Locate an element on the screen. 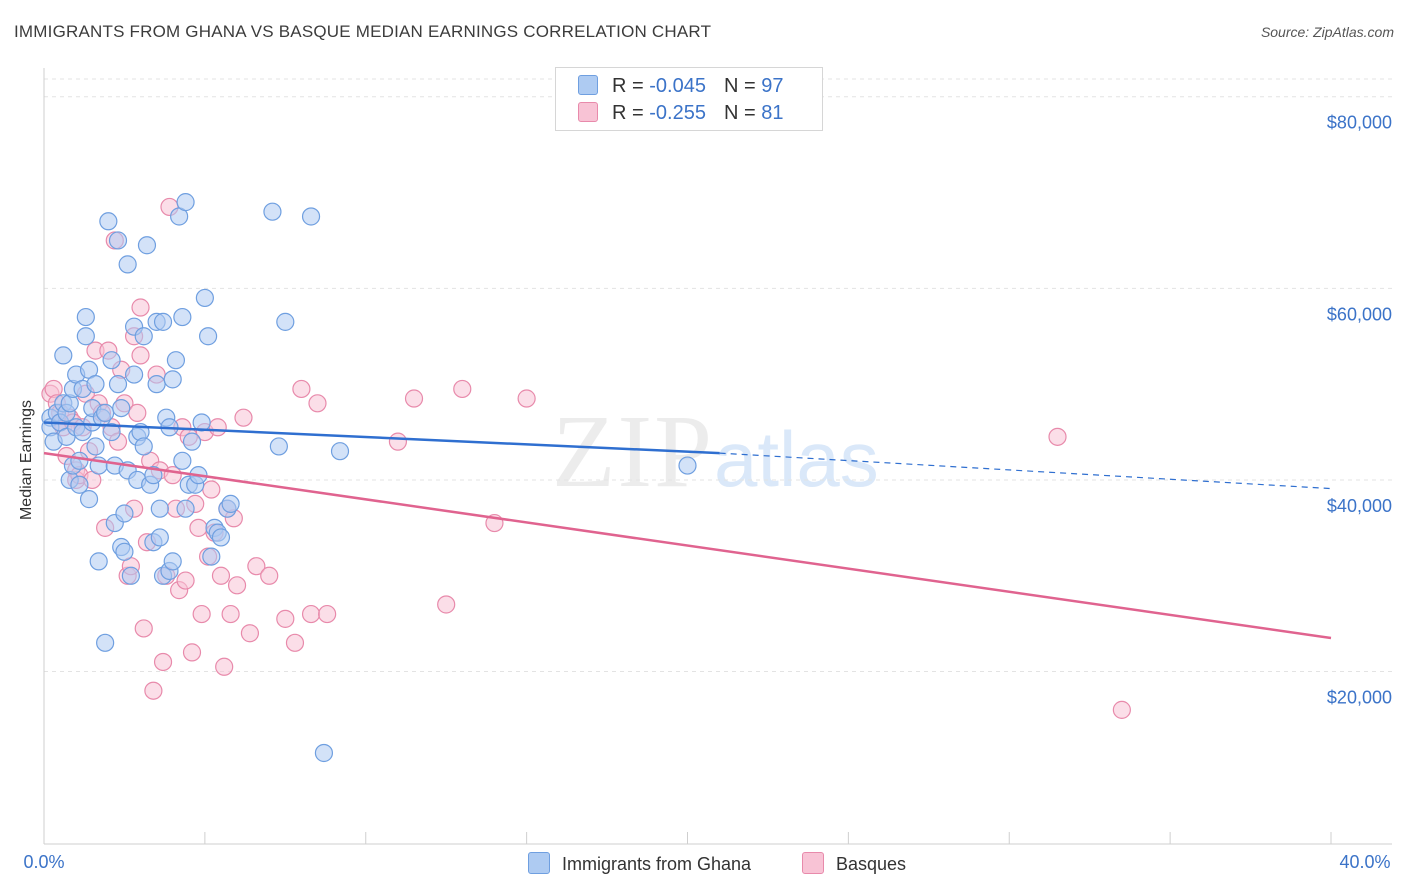 This screenshot has height=892, width=1406. legend-row-ghana: R = -0.045 N = 97 is located at coordinates (680, 87).